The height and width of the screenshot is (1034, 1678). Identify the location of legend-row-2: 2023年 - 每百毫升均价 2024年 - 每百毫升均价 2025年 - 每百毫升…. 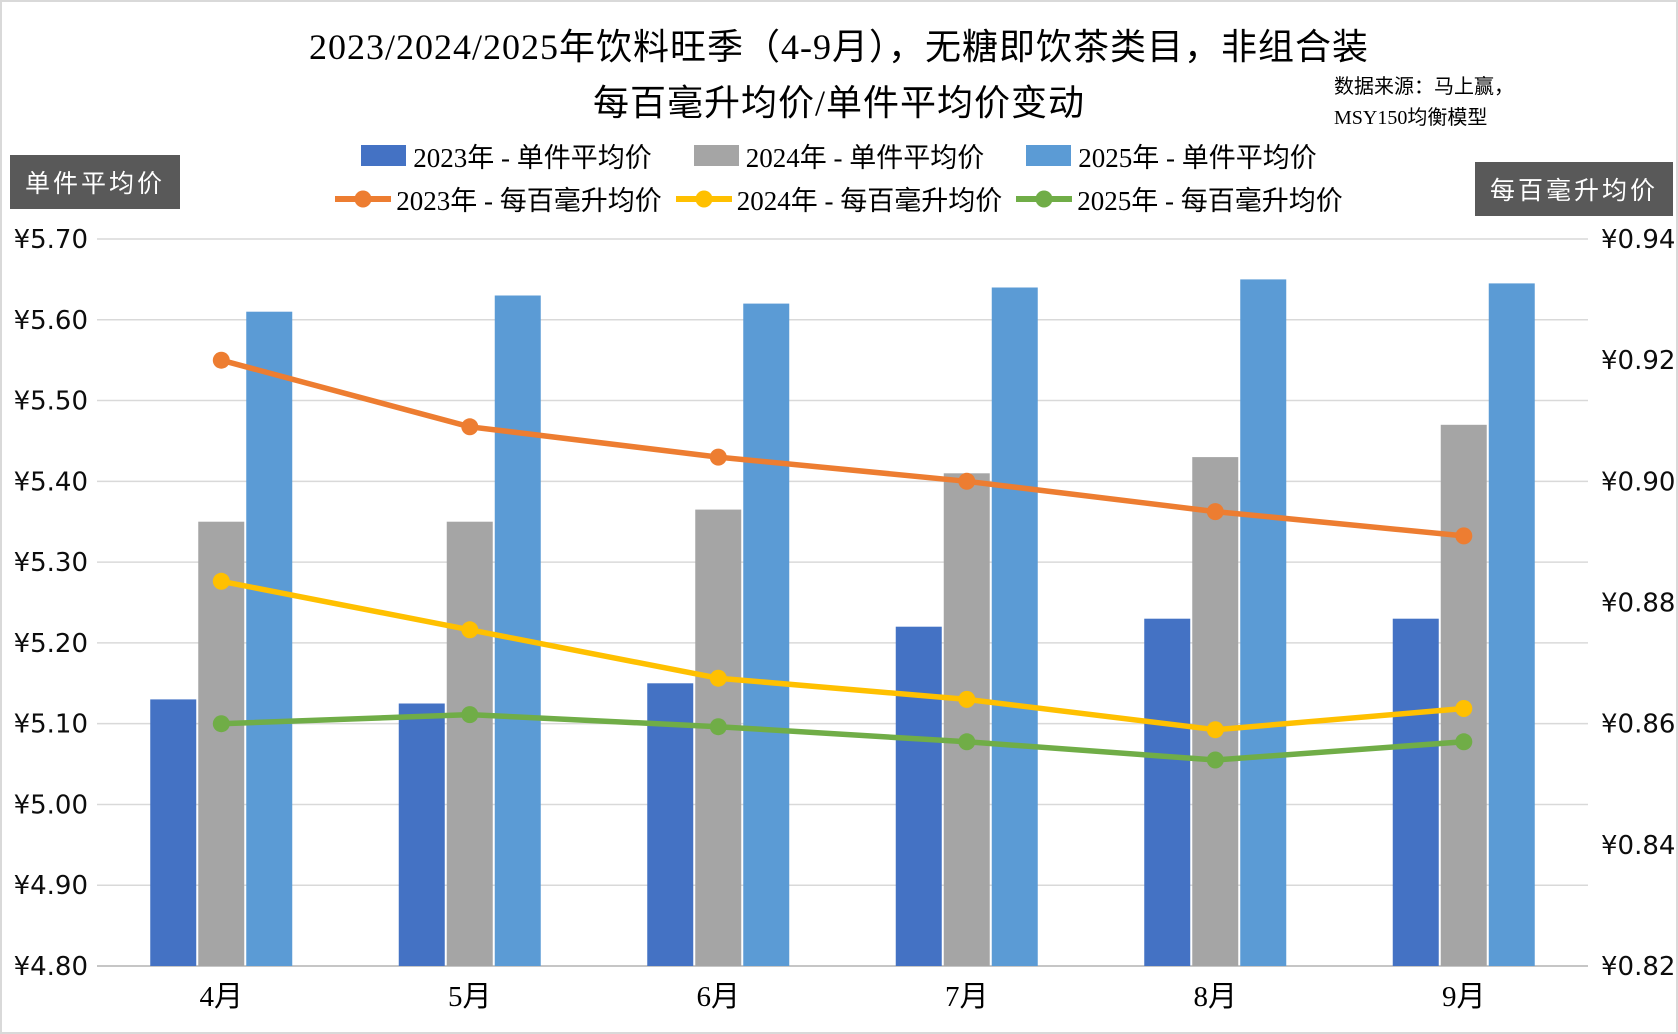
(839, 198).